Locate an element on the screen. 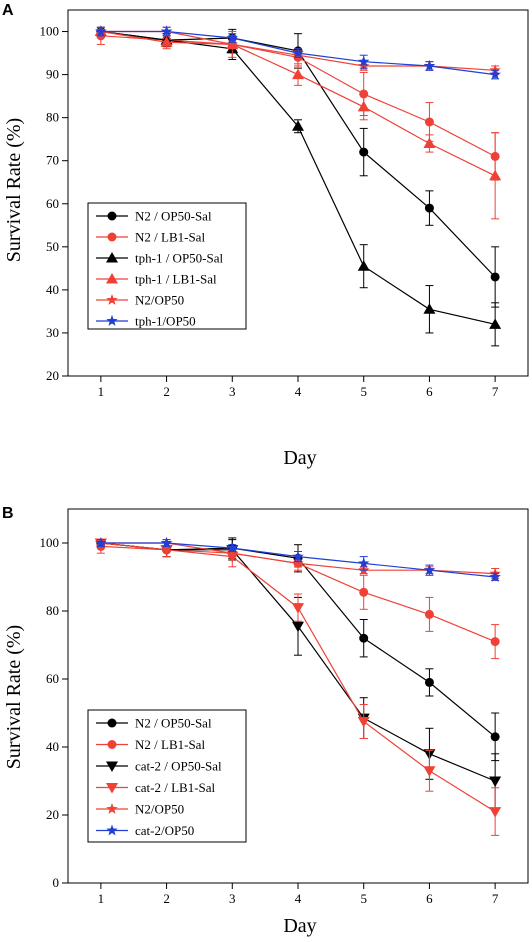  y-tick-label-b: 100 is located at coordinates (50, 542).